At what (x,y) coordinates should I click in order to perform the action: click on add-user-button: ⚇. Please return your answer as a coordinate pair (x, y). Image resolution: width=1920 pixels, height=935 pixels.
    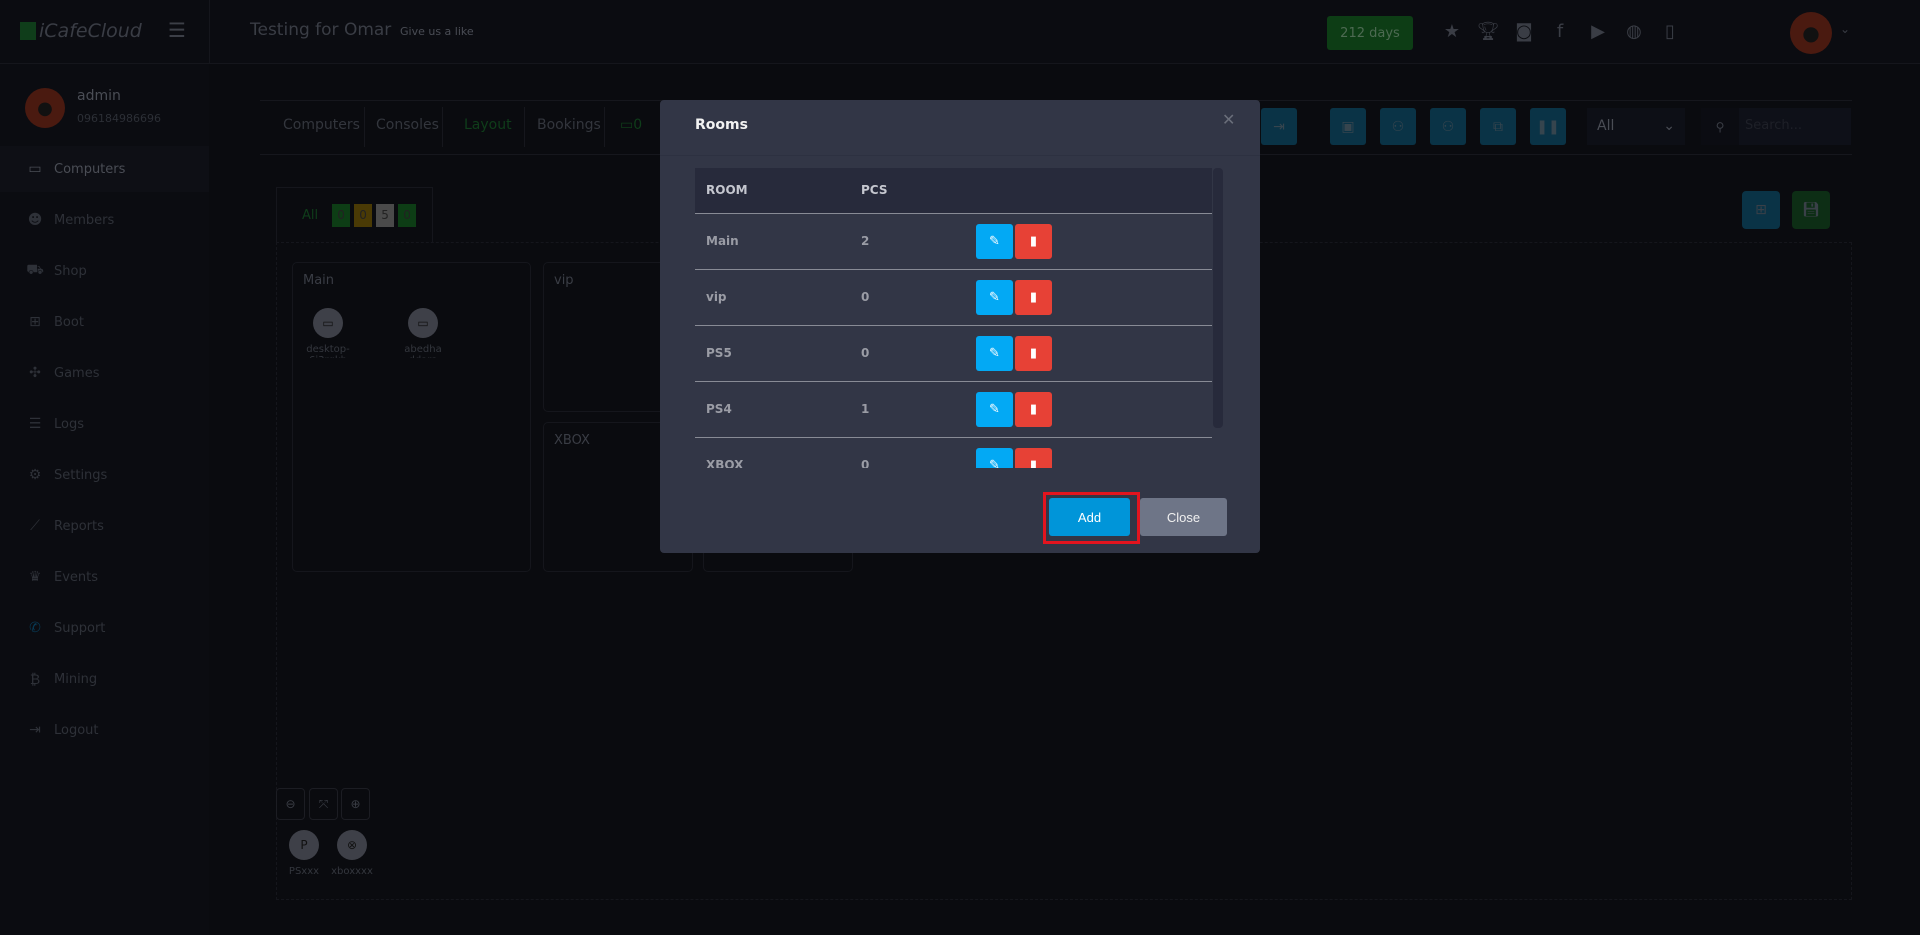
    Looking at the image, I should click on (1448, 126).